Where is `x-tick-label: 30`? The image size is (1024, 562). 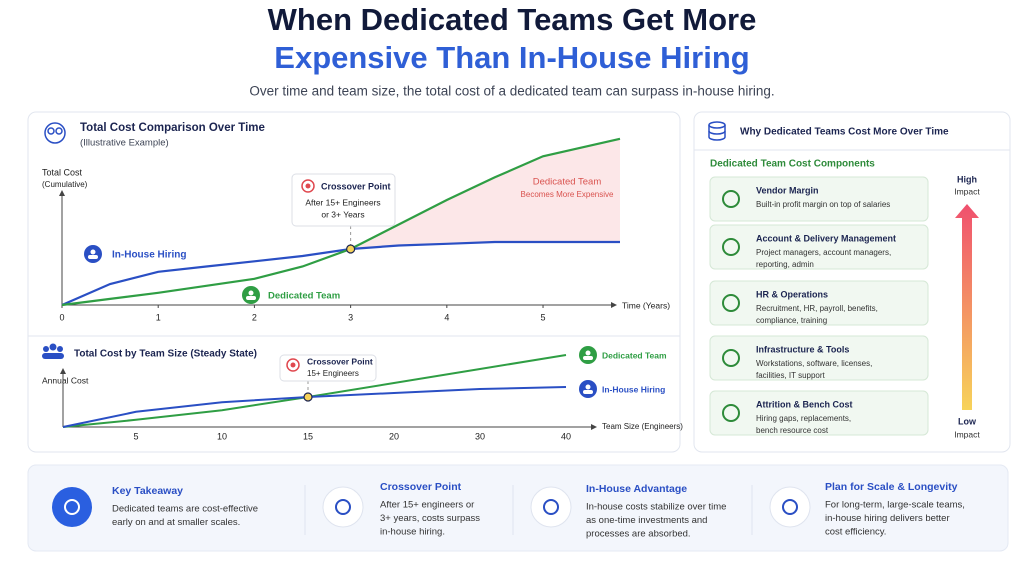 x-tick-label: 30 is located at coordinates (480, 436).